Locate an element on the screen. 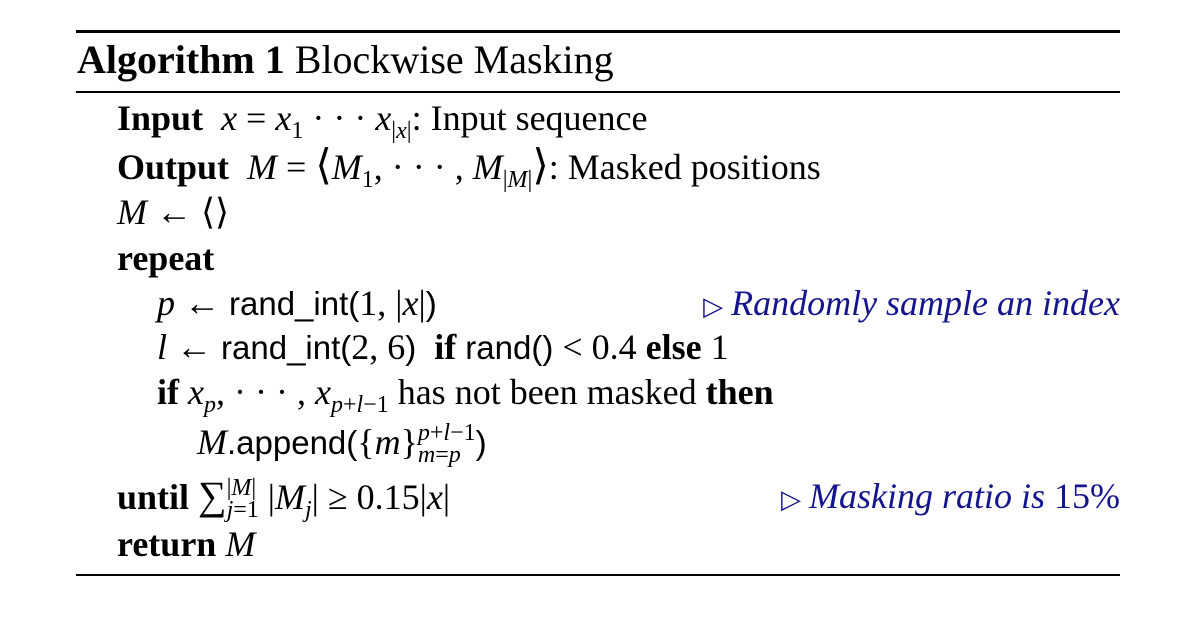 Image resolution: width=1200 pixels, height=640 pixels. sample-index-line: p ← rand_int(1, |x|) is located at coordinates (297, 303).